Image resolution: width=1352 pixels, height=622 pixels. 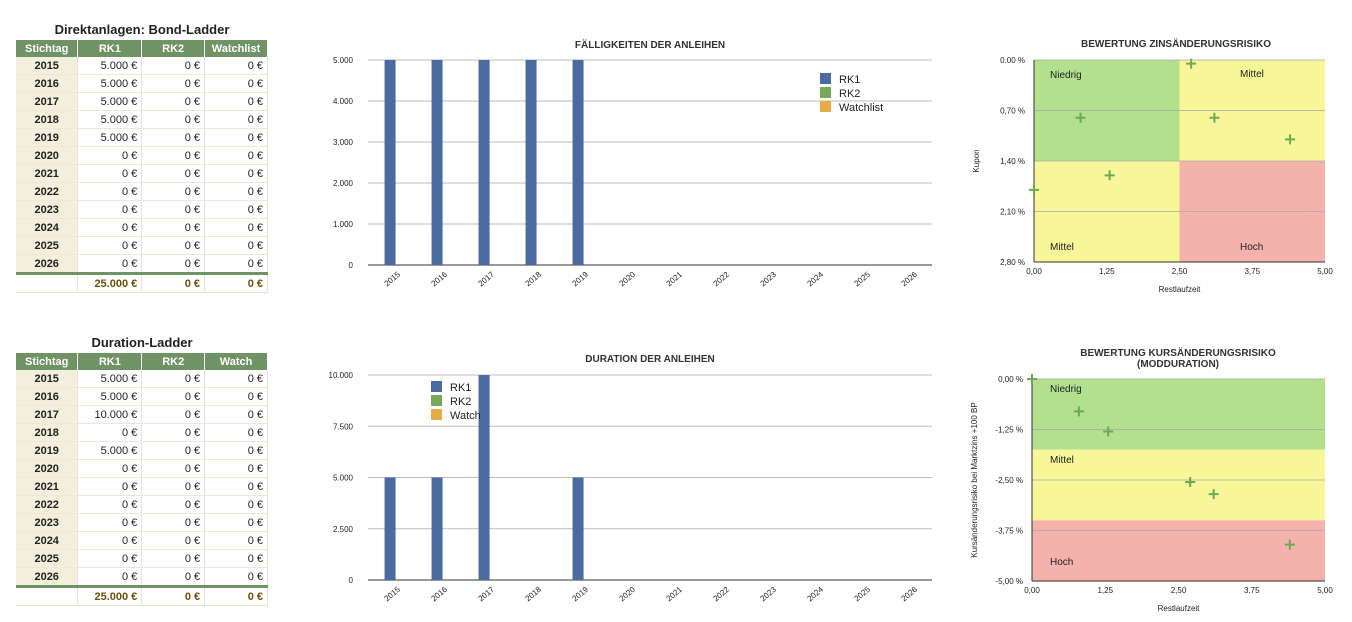 What do you see at coordinates (1325, 271) in the screenshot?
I see `x-tick-label: 5,00` at bounding box center [1325, 271].